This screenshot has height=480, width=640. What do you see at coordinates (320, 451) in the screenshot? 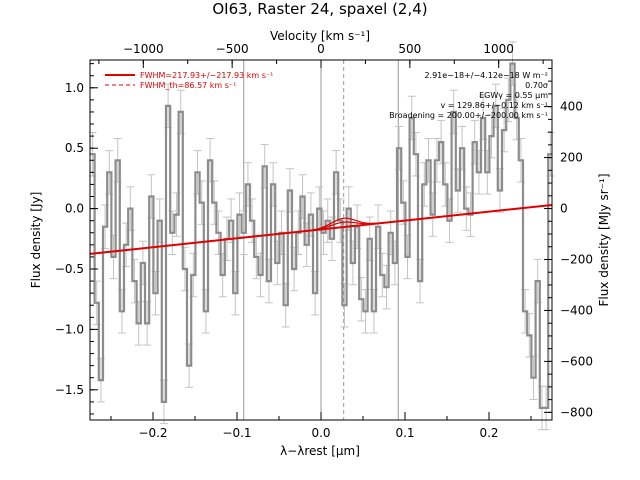
I see `x-axis-label: λ−λrest [μm]` at bounding box center [320, 451].